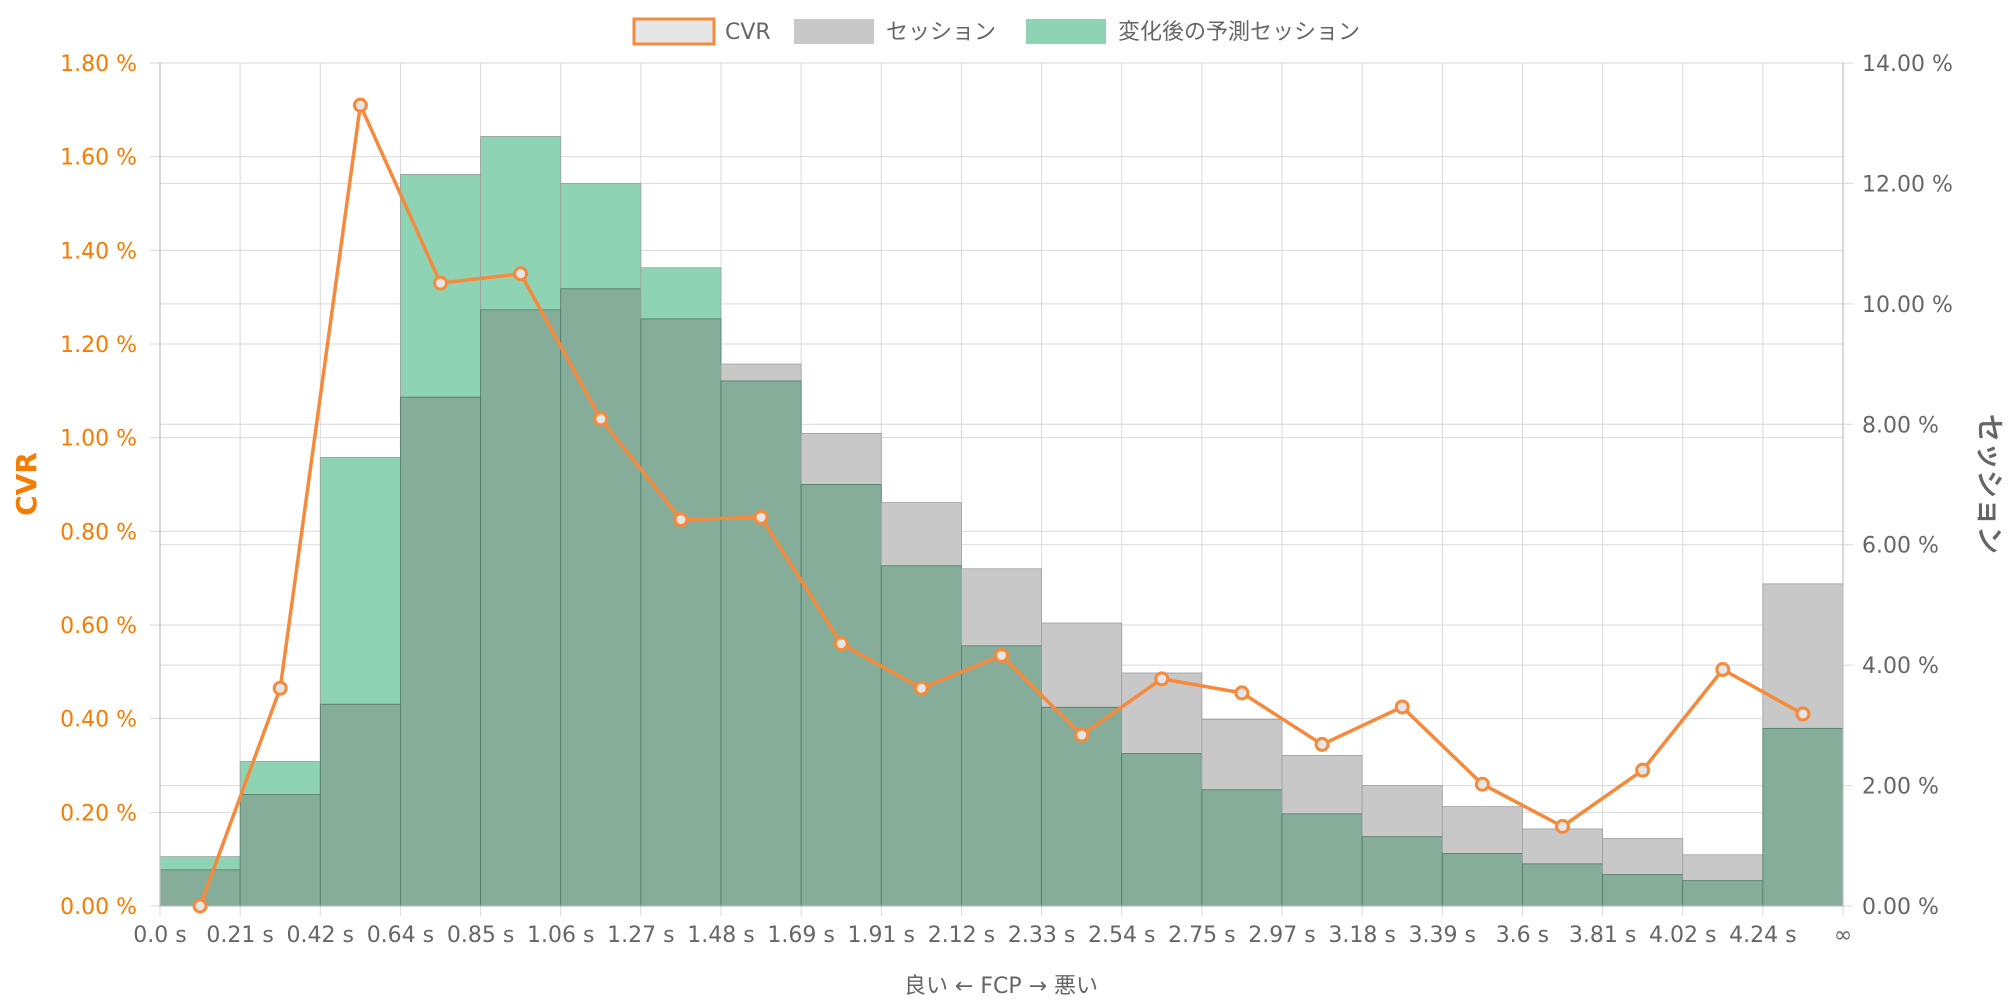 The width and height of the screenshot is (2016, 1008). Describe the element at coordinates (1361, 935) in the screenshot. I see `x-tick-label: 3.18 s` at that location.